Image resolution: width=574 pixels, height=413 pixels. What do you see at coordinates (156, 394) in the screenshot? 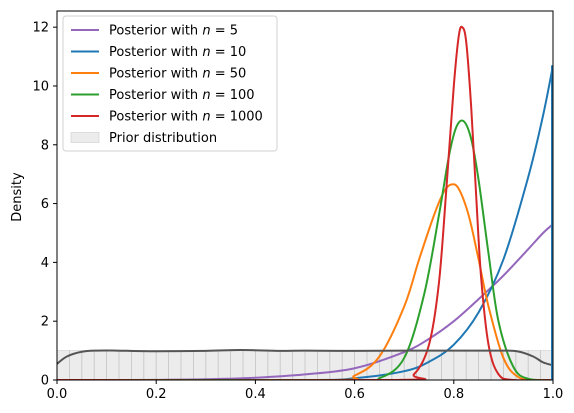
I see `x-tick-label: 0.2` at bounding box center [156, 394].